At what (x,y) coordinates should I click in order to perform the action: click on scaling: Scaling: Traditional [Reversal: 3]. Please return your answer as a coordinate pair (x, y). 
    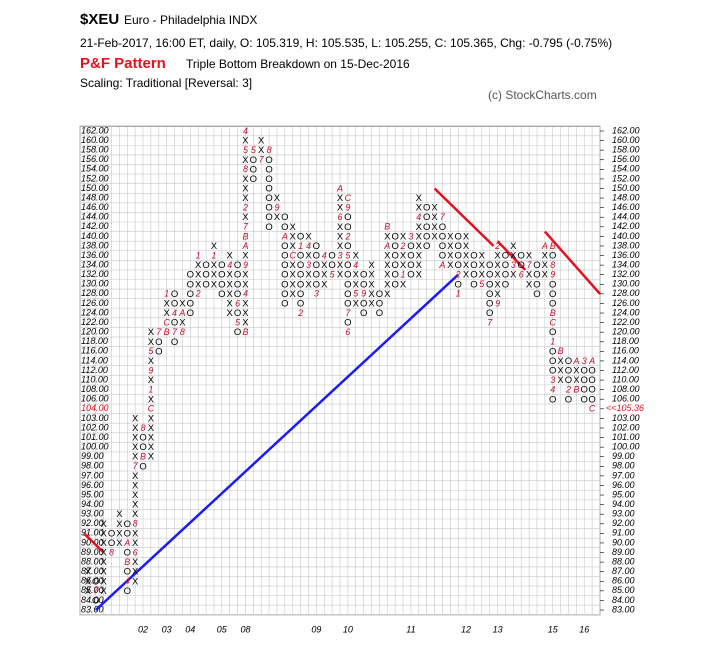
    Looking at the image, I should click on (166, 83).